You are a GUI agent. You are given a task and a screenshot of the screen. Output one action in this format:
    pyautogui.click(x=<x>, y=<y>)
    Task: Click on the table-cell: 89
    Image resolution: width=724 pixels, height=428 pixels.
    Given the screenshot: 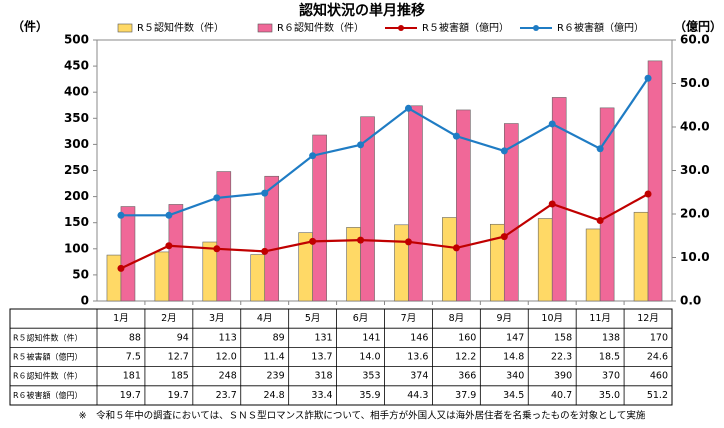 What is the action you would take?
    pyautogui.click(x=279, y=337)
    